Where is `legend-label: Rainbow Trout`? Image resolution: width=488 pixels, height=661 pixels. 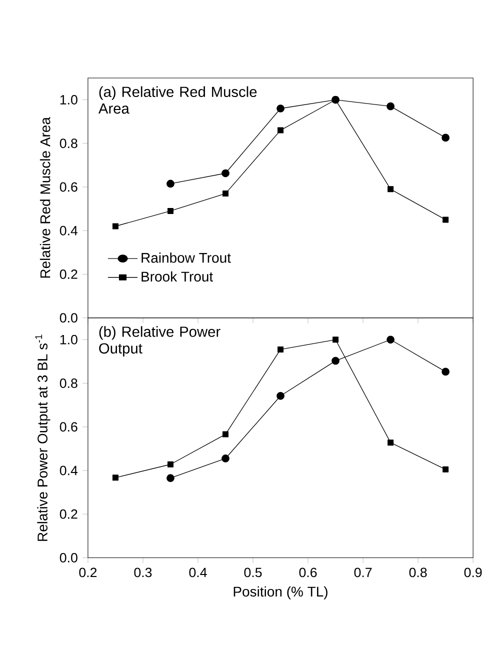
legend-label: Rainbow Trout is located at coordinates (187, 257).